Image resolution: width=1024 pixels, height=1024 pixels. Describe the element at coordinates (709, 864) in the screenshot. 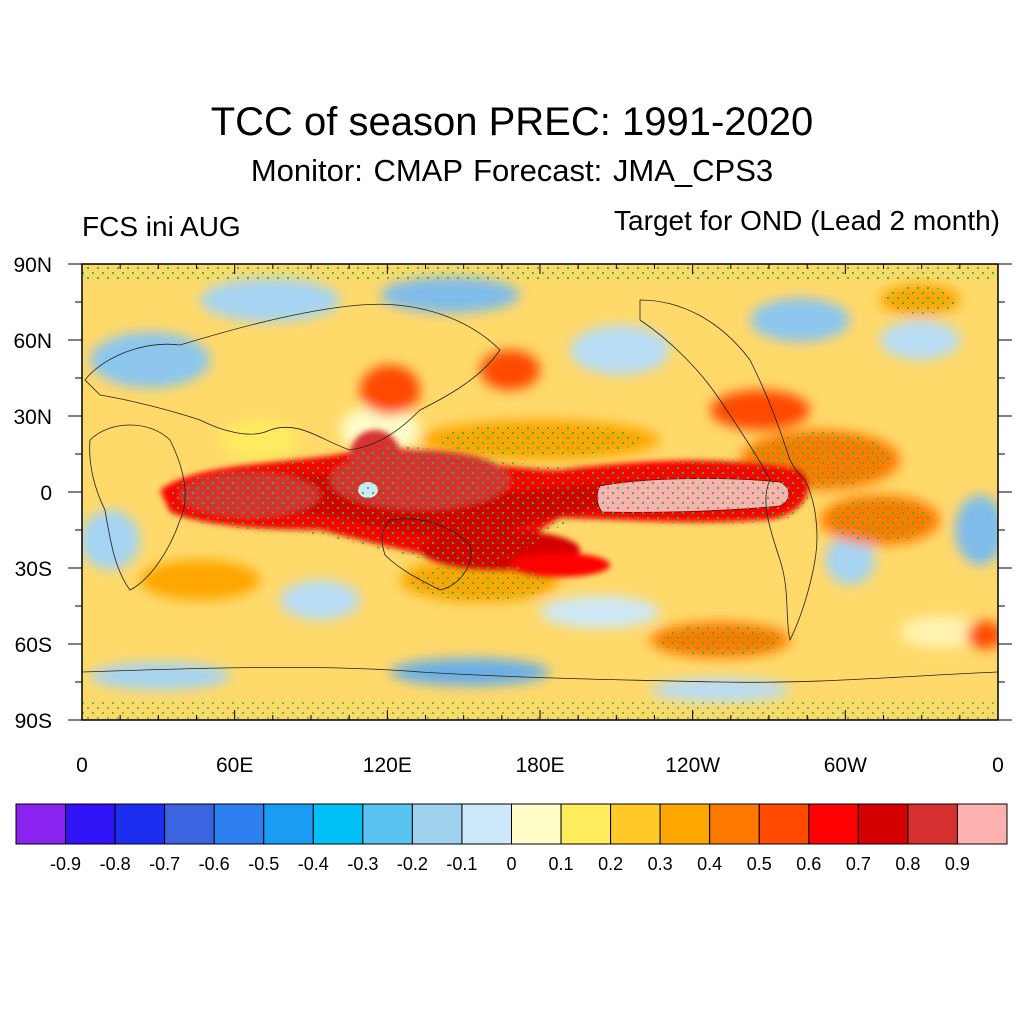

I see `colorbar-label: 0.4` at that location.